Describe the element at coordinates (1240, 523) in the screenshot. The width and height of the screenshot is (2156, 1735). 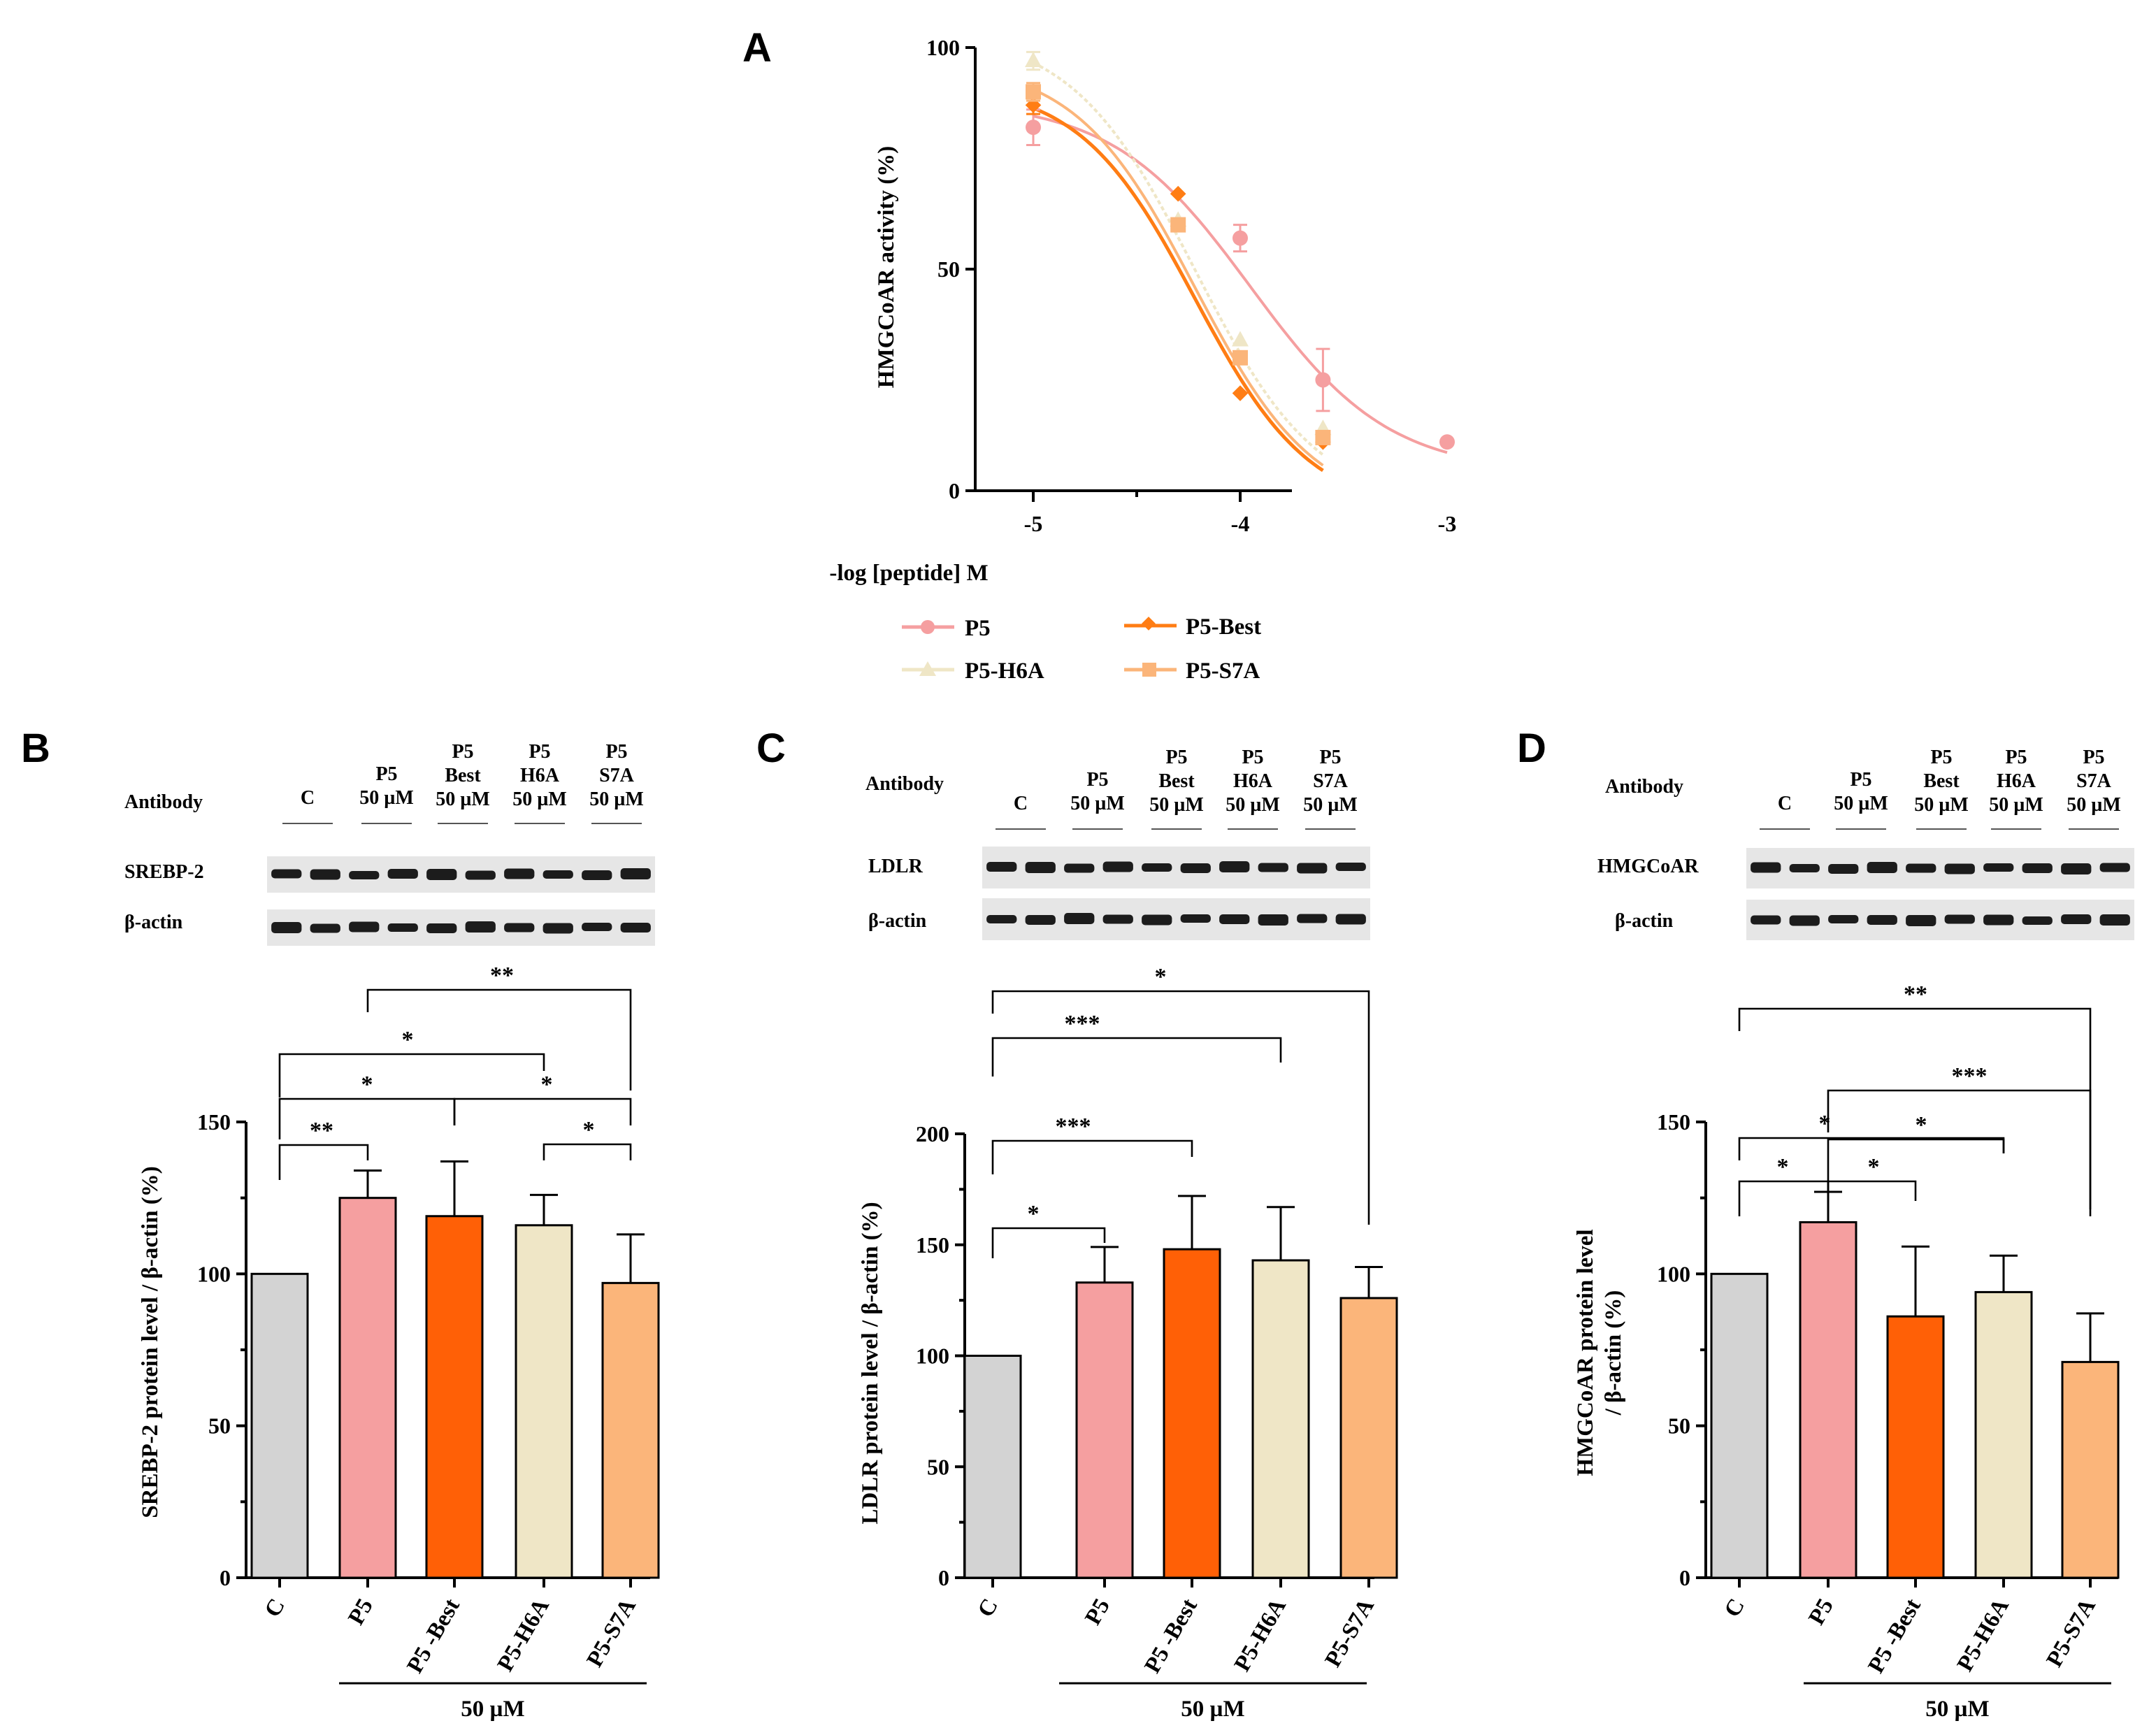
I see `panel-a-xtick-label: -4` at that location.